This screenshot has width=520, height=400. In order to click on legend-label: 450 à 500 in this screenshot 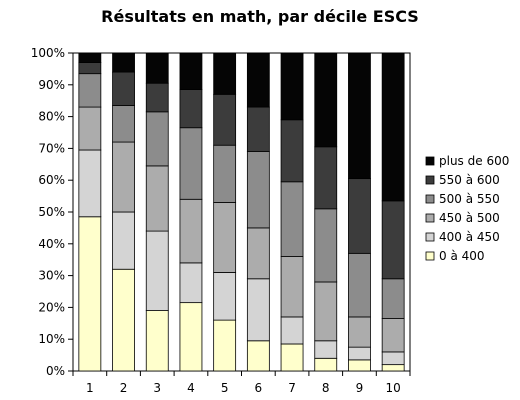, I will do `click(469, 218)`.